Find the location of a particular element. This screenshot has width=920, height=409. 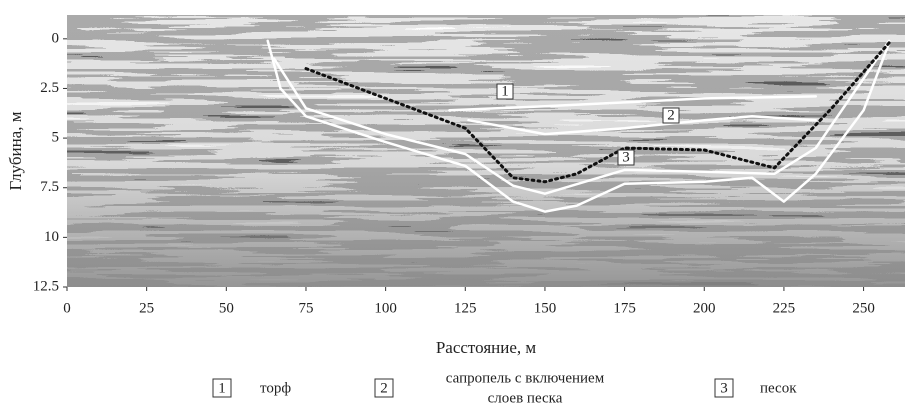

legend-label: слоев песка is located at coordinates (525, 398).